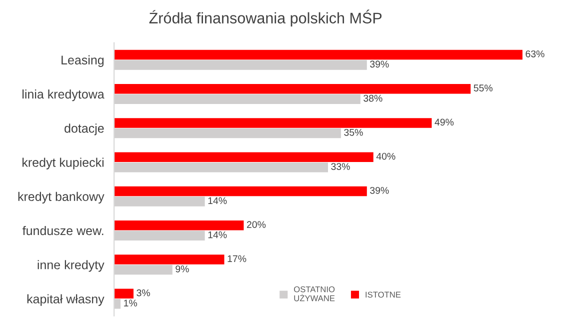  I want to click on data-label: 9%, so click(182, 268).